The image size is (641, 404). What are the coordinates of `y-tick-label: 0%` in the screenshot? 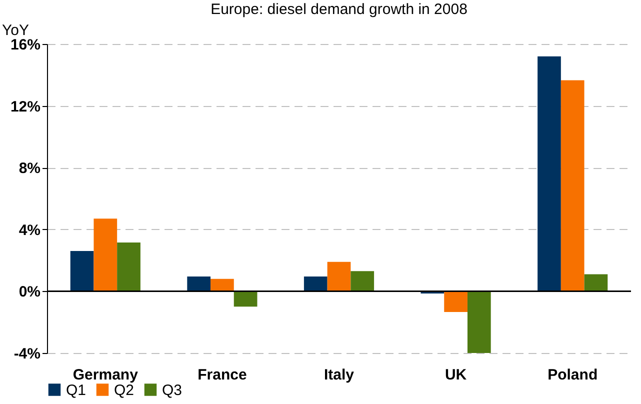 It's located at (29, 292).